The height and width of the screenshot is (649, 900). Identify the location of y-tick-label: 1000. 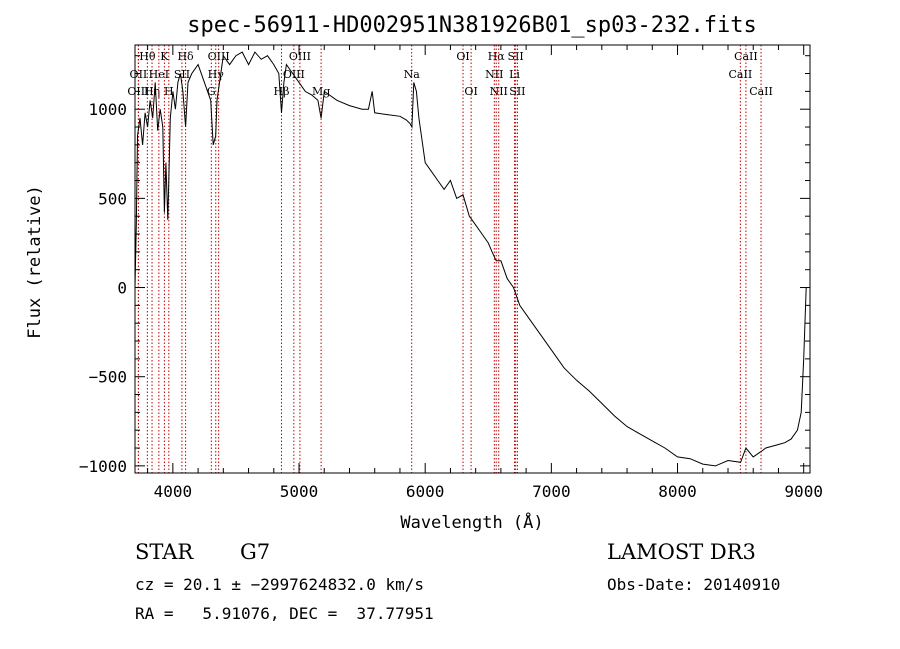
(107, 109).